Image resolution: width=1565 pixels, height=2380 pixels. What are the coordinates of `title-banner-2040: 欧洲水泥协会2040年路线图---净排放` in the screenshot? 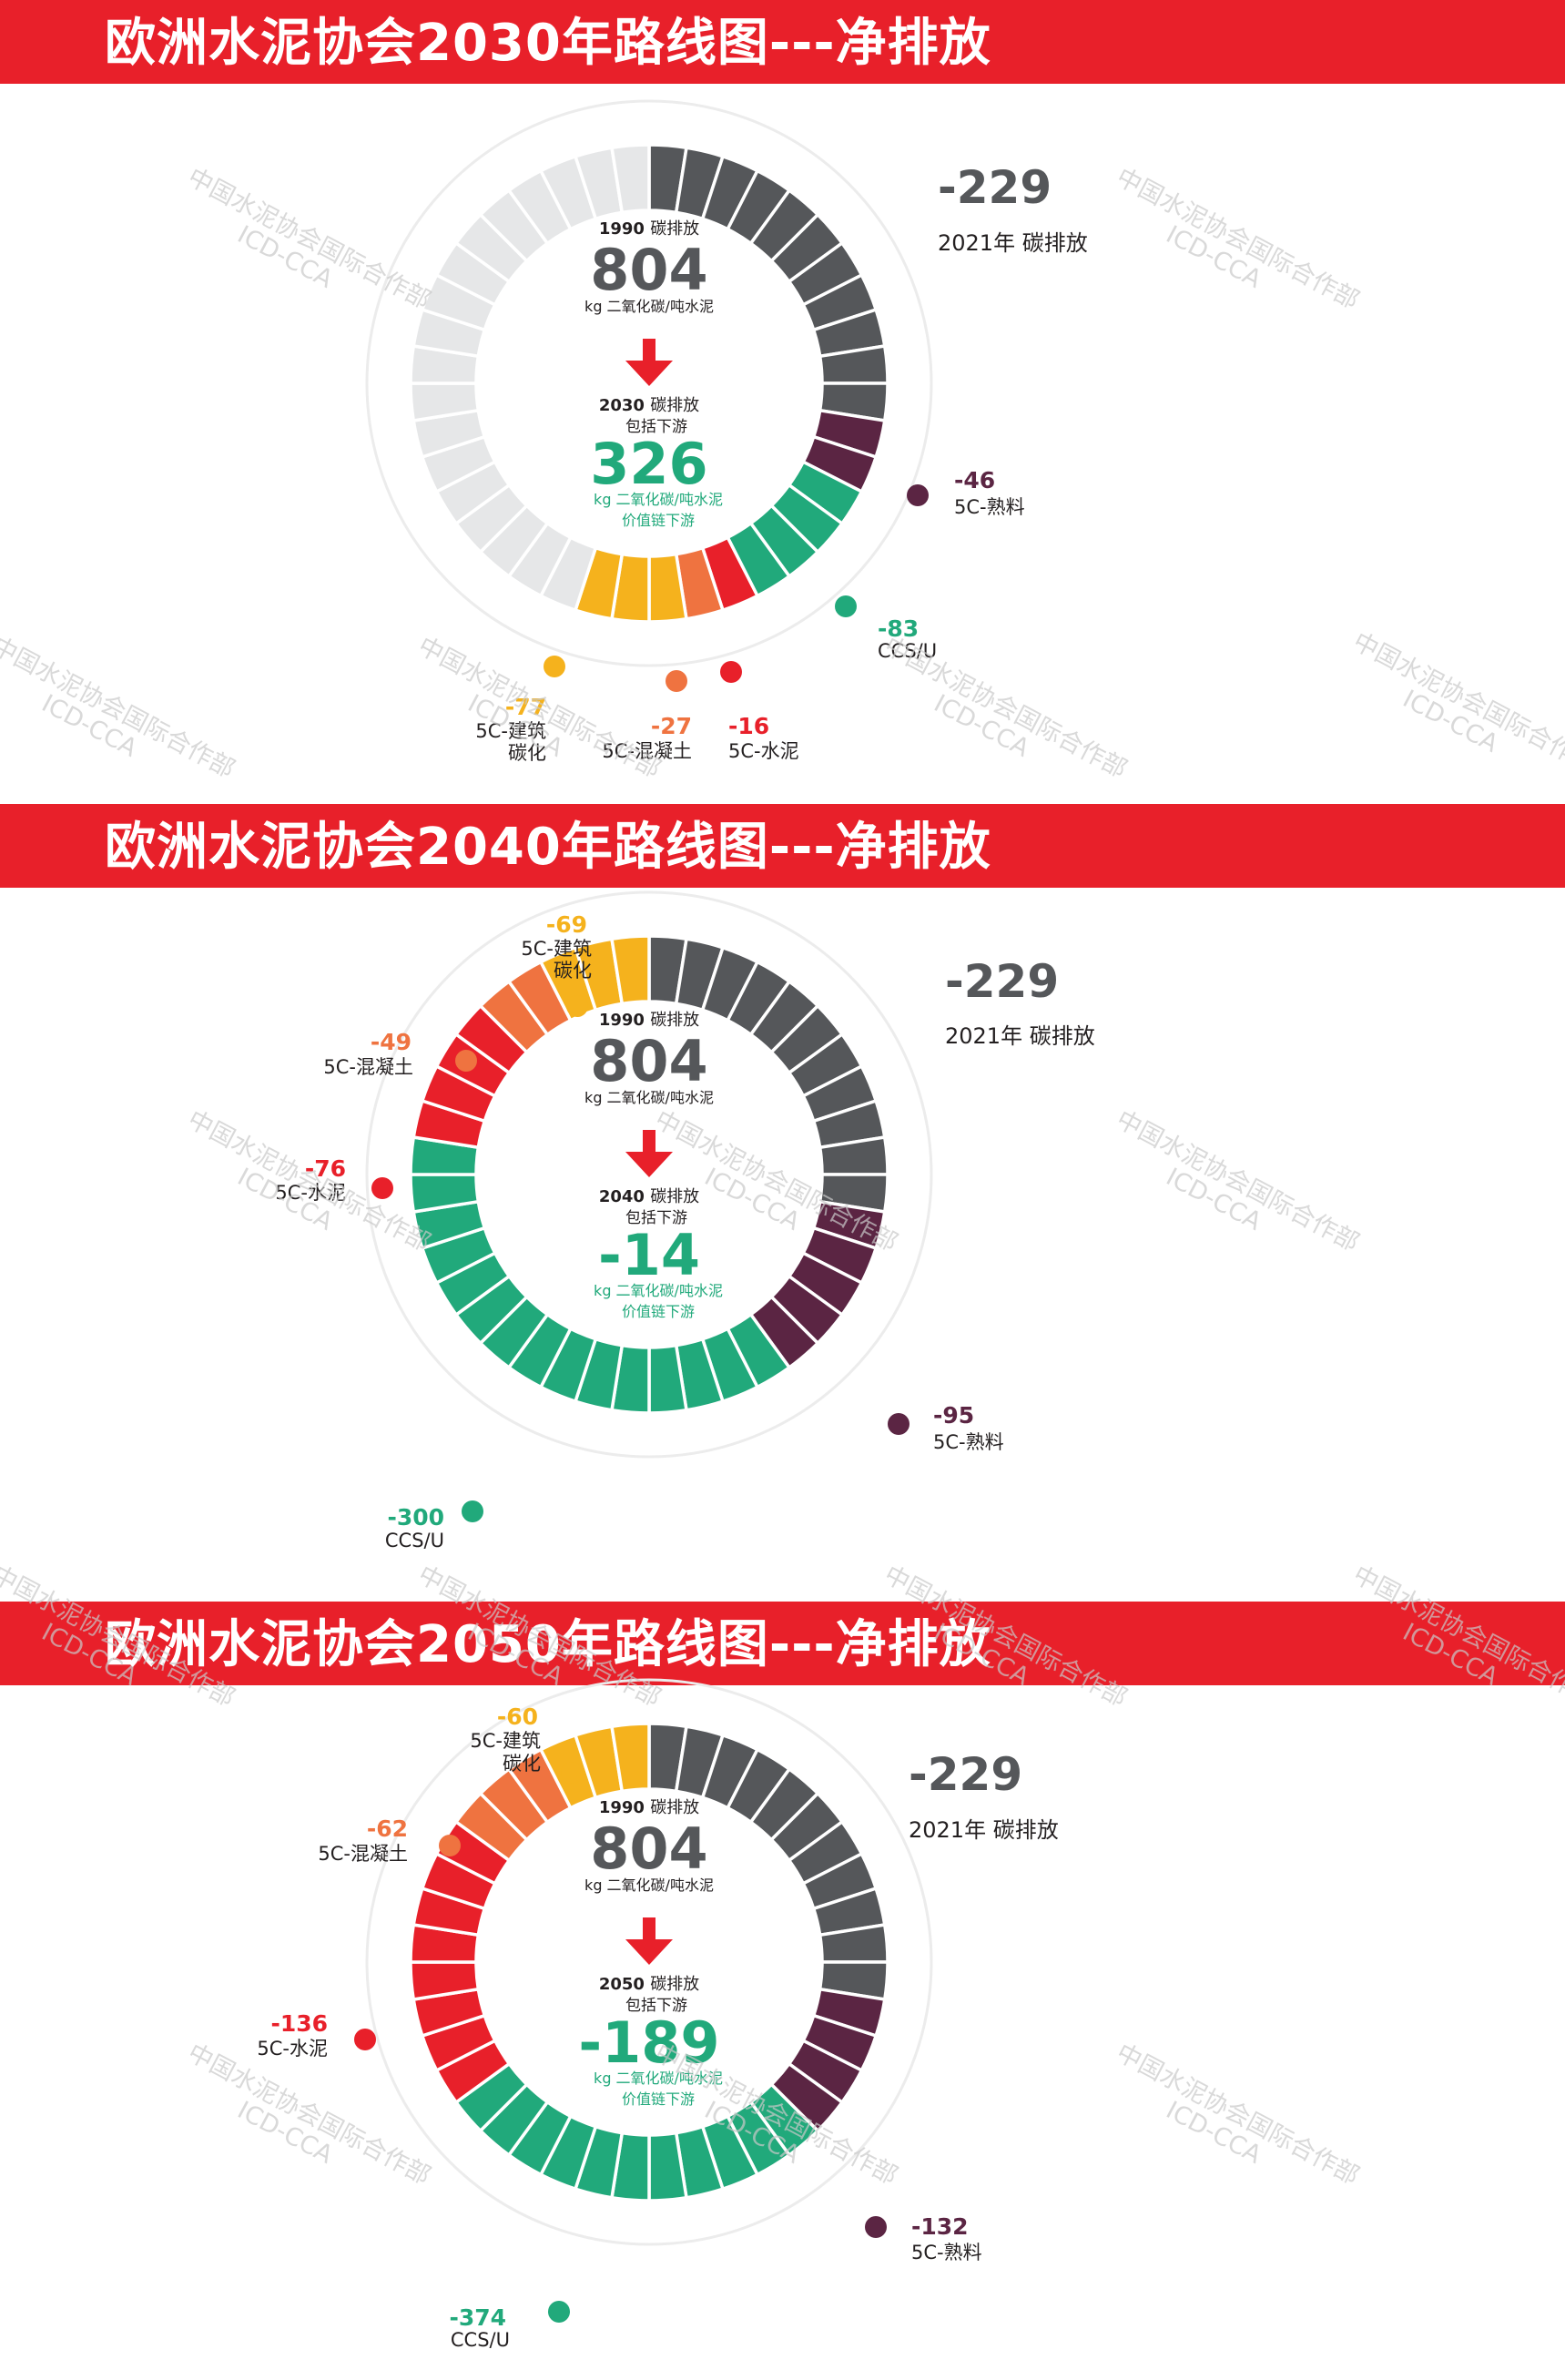 It's located at (782, 846).